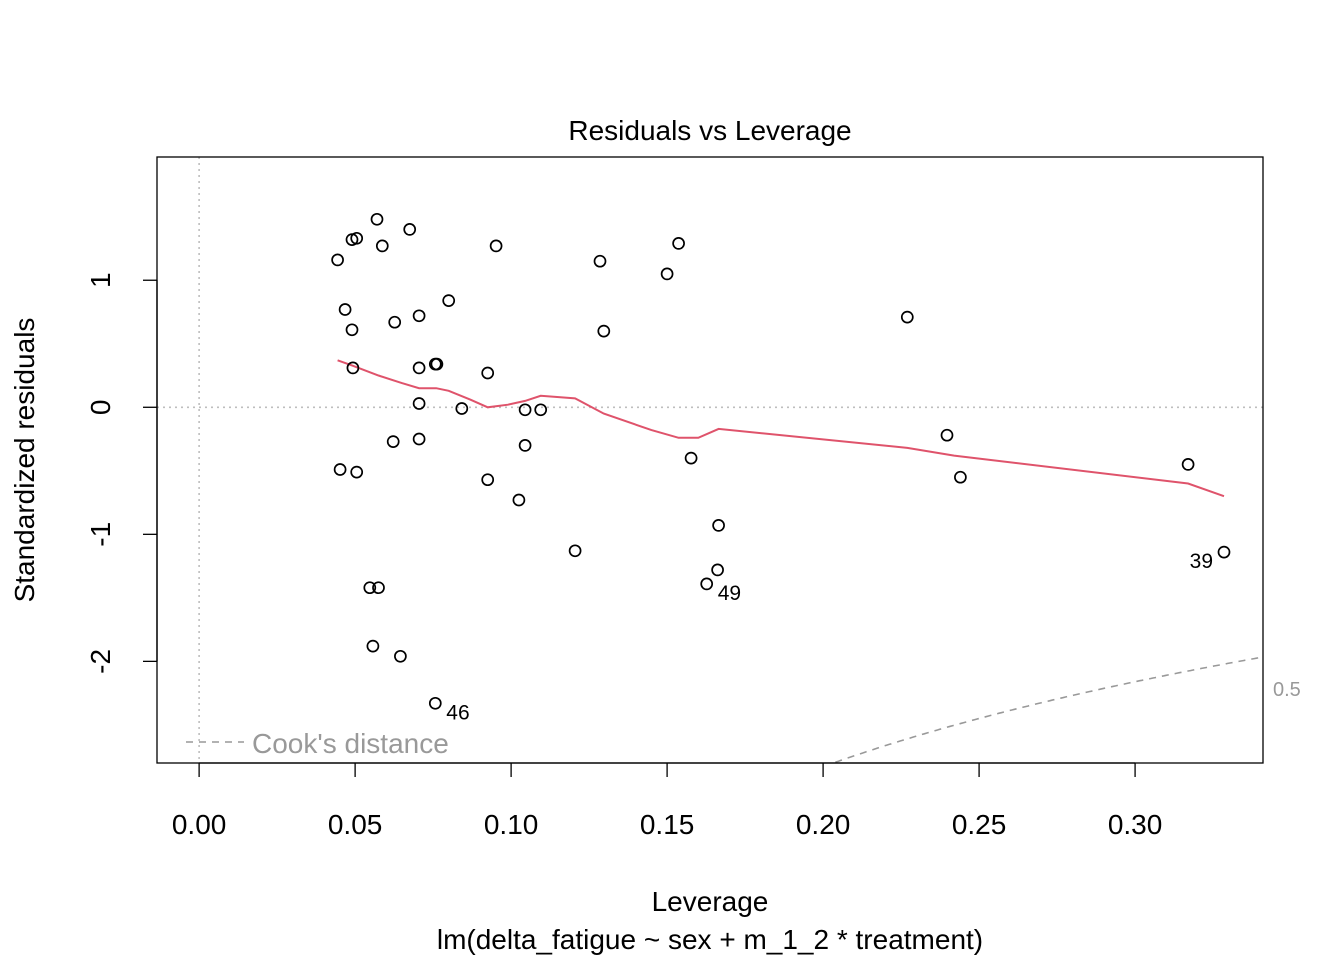 This screenshot has width=1344, height=960. I want to click on x-tick-label: 0.00, so click(199, 824).